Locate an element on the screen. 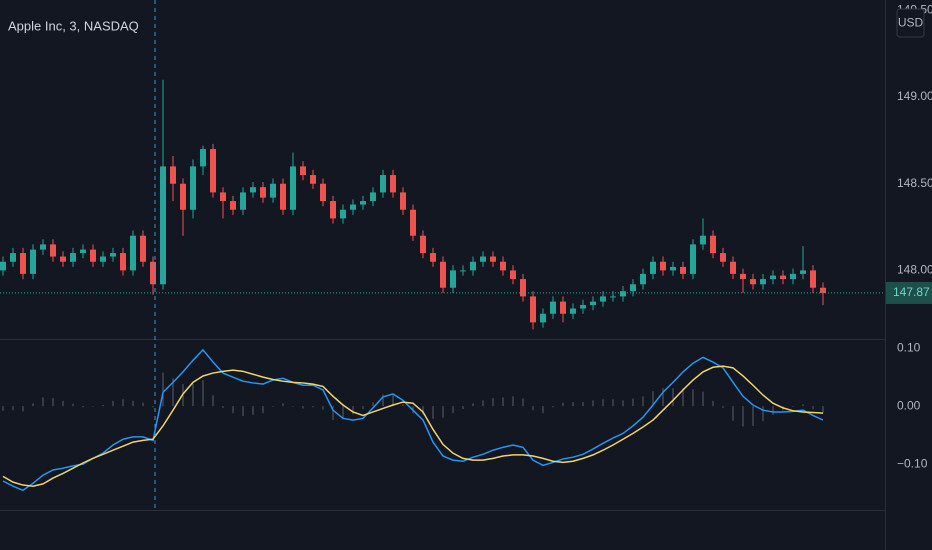 The image size is (932, 550). currency-label: USD is located at coordinates (911, 23).